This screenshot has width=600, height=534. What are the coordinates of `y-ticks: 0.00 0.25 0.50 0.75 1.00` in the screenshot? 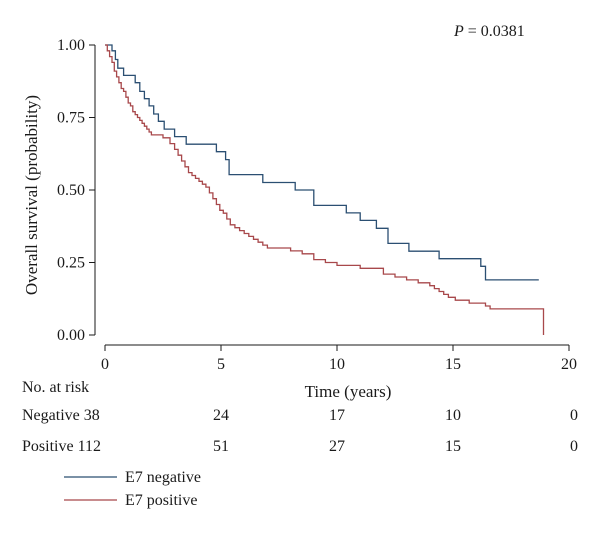 It's located at (76, 190).